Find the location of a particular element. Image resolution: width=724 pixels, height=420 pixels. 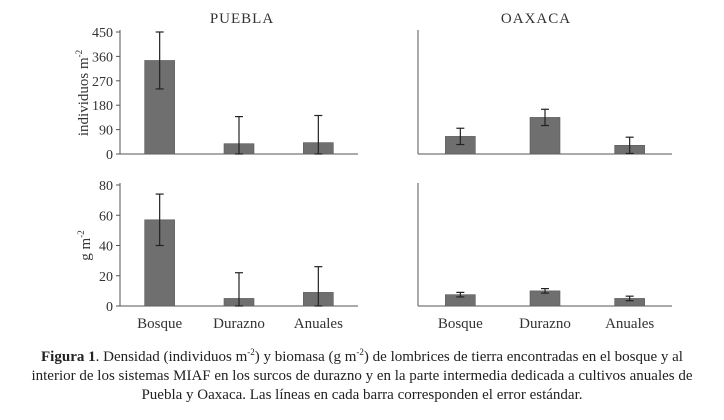

caption-exponent-1: -2 is located at coordinates (251, 352).